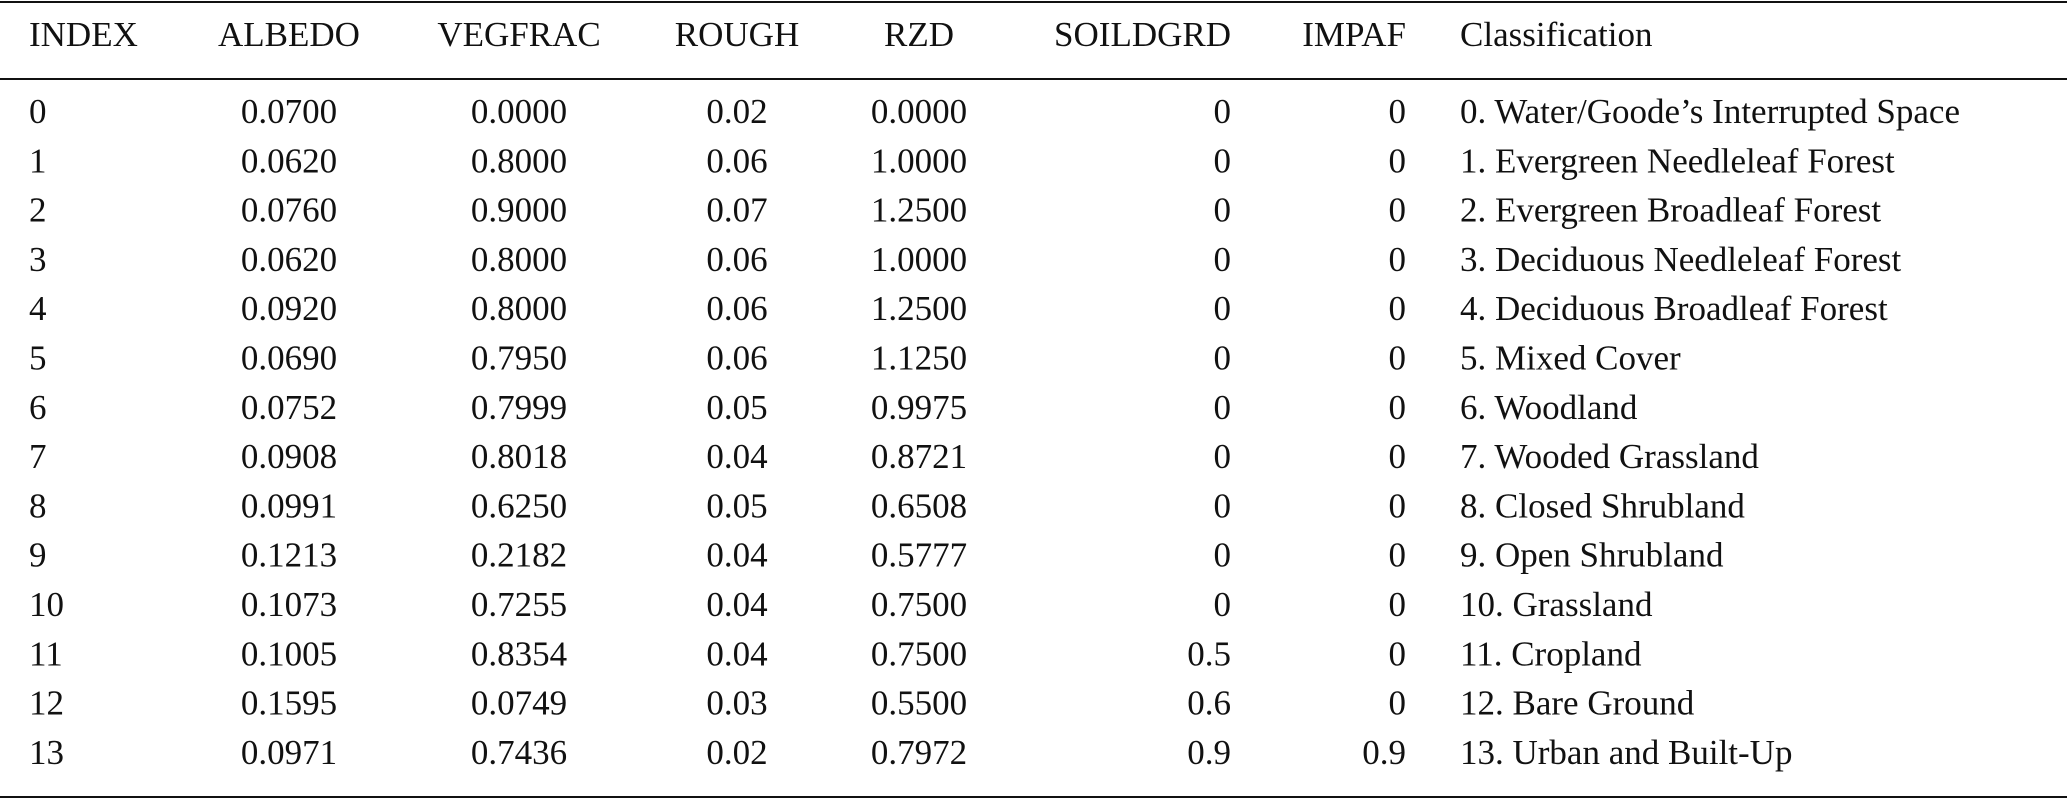 Image resolution: width=2067 pixels, height=799 pixels. I want to click on table-cell: 0.1005, so click(289, 653).